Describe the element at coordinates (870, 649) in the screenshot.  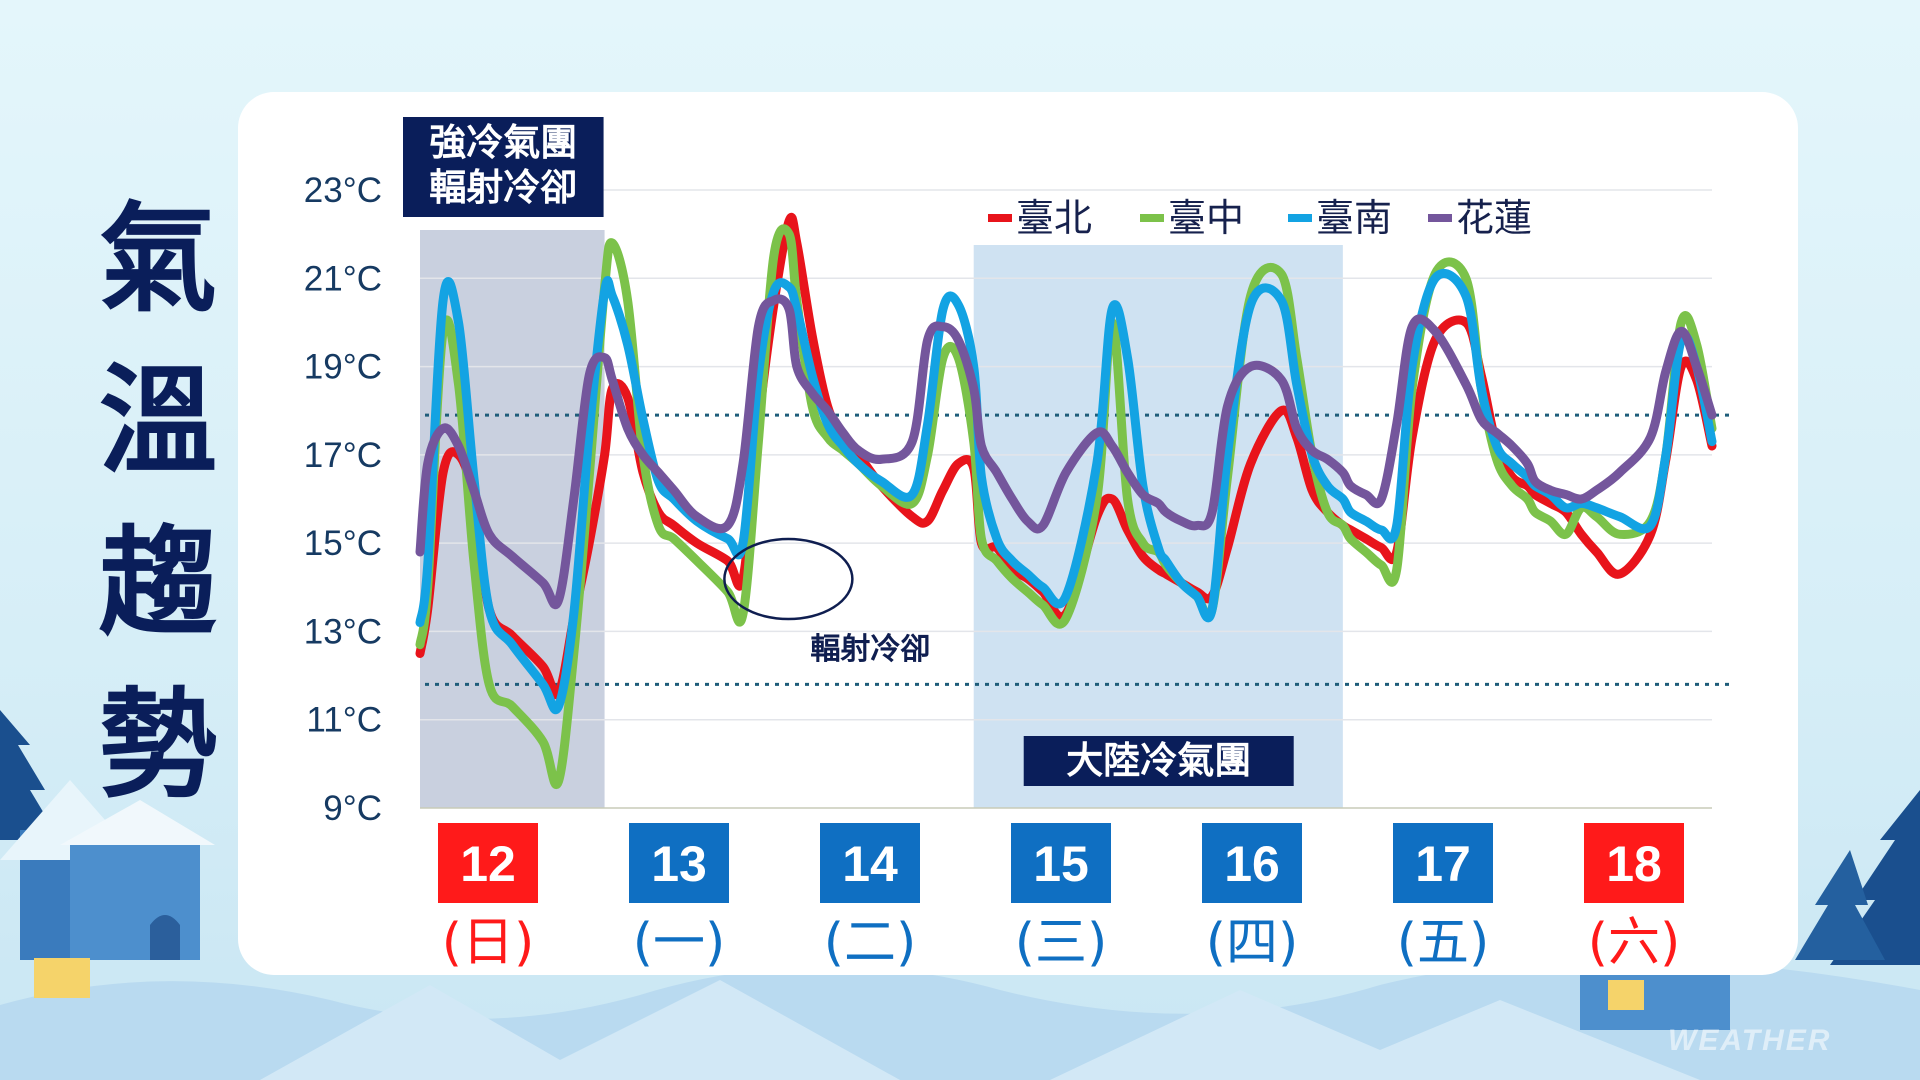
I see `annotation-label: 輻射冷卻` at that location.